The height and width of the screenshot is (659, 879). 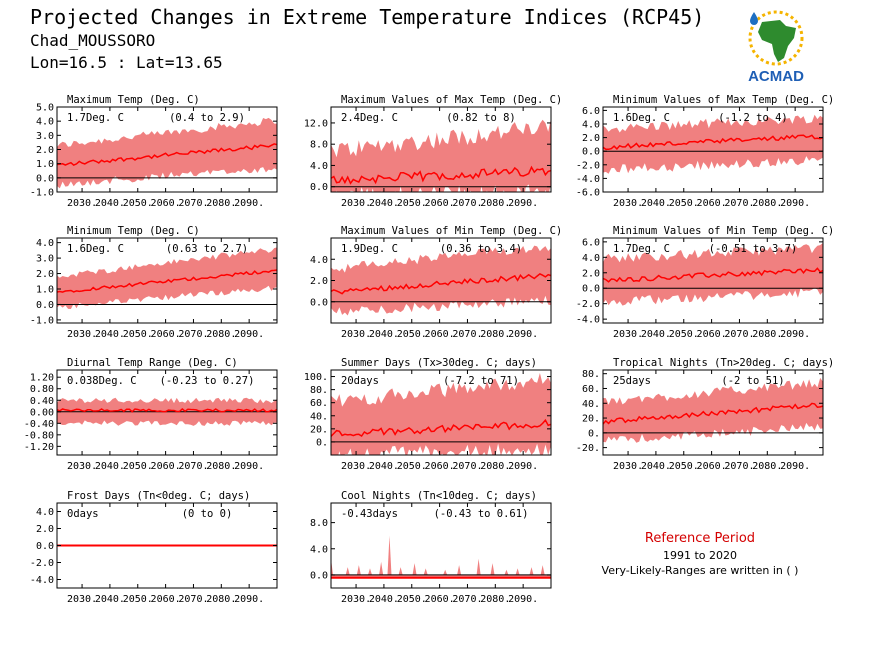 I want to click on y-tick-label: 60., so click(x=319, y=403).